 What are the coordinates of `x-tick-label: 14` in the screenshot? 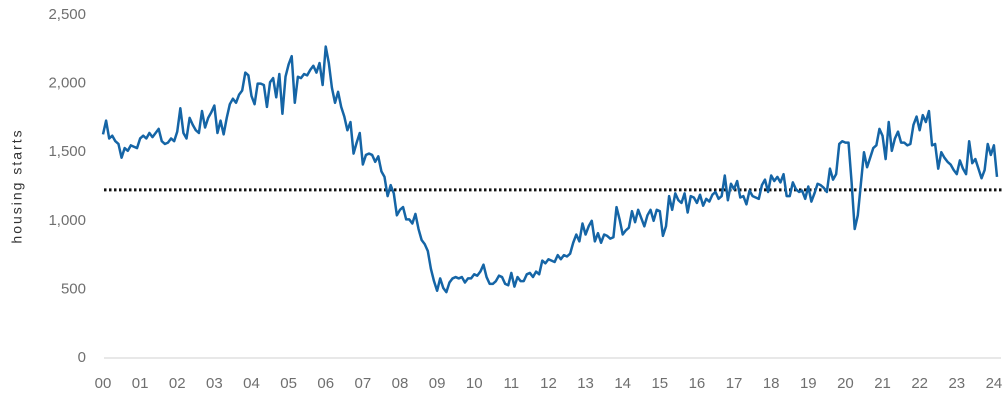 It's located at (622, 383).